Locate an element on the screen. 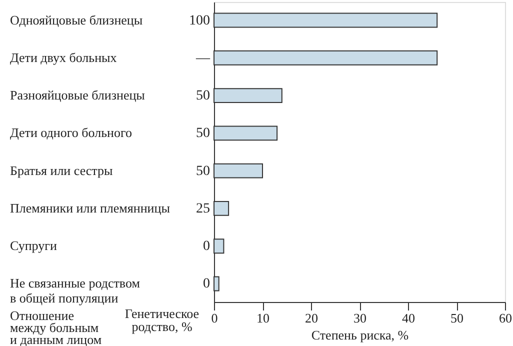  y-tick-label: Дети двух больных is located at coordinates (64, 57).